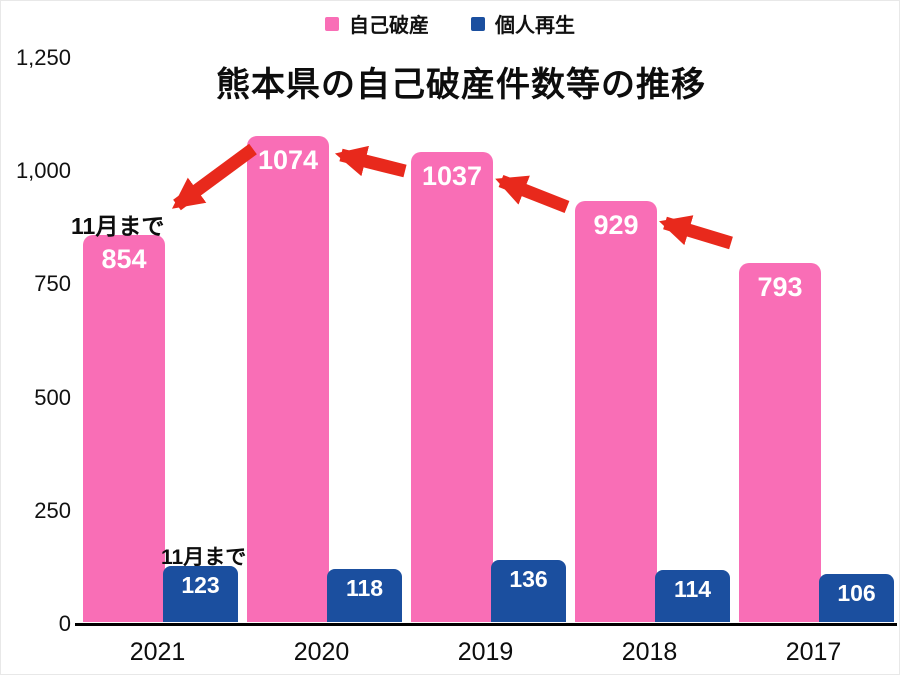 The image size is (900, 675). Describe the element at coordinates (478, 23) in the screenshot. I see `legend-swatch-blue` at that location.